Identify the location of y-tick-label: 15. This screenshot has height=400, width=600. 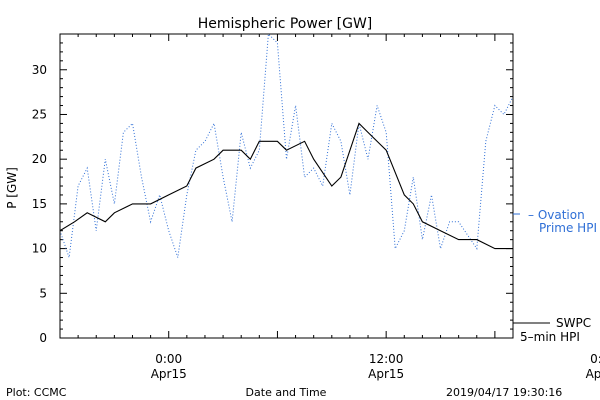
(39, 204).